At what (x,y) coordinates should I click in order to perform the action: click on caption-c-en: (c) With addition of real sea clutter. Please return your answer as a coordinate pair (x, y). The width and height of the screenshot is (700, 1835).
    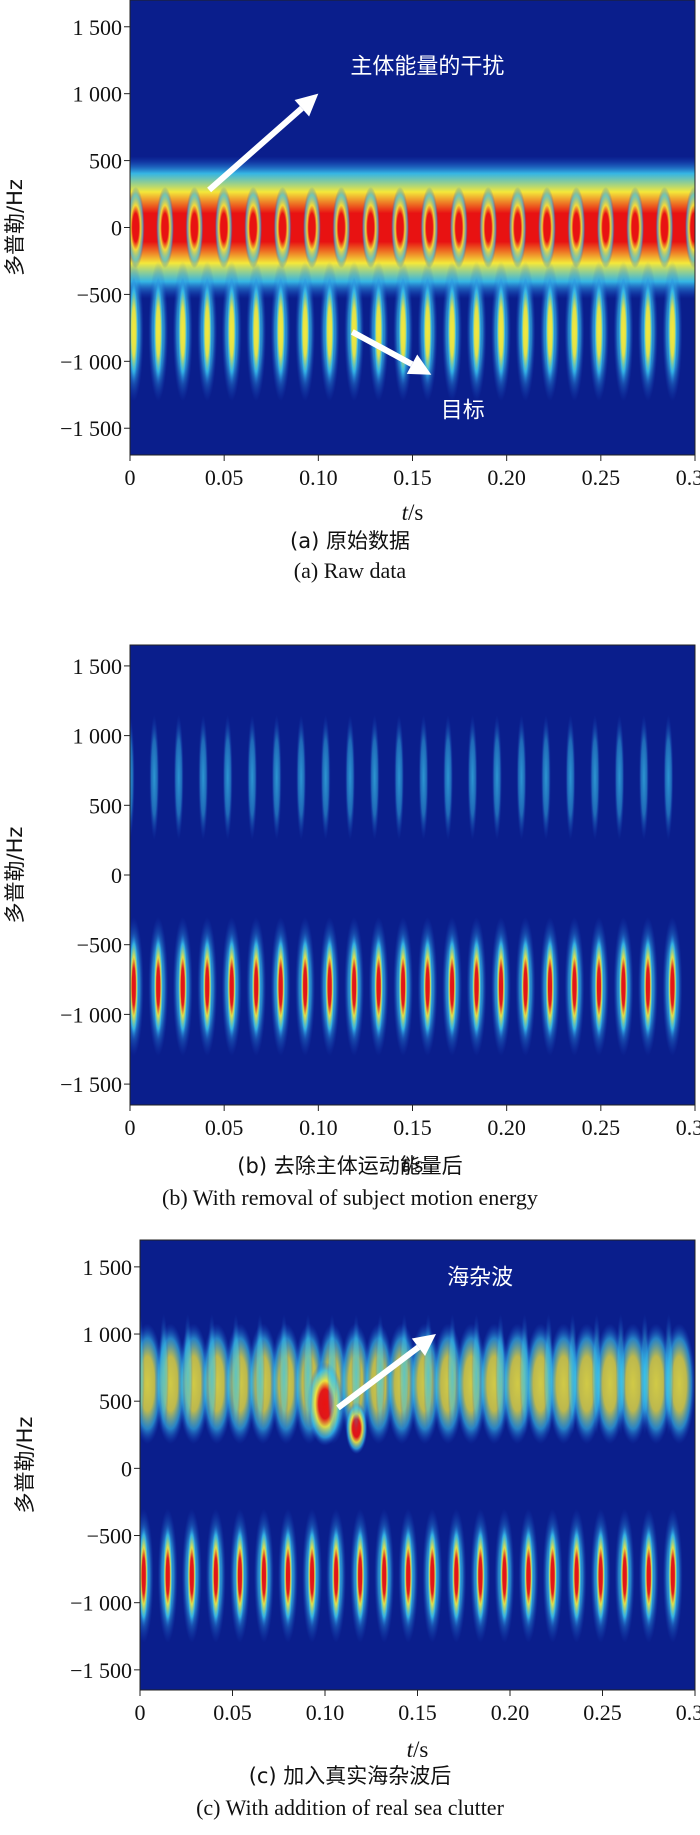
    Looking at the image, I should click on (350, 1807).